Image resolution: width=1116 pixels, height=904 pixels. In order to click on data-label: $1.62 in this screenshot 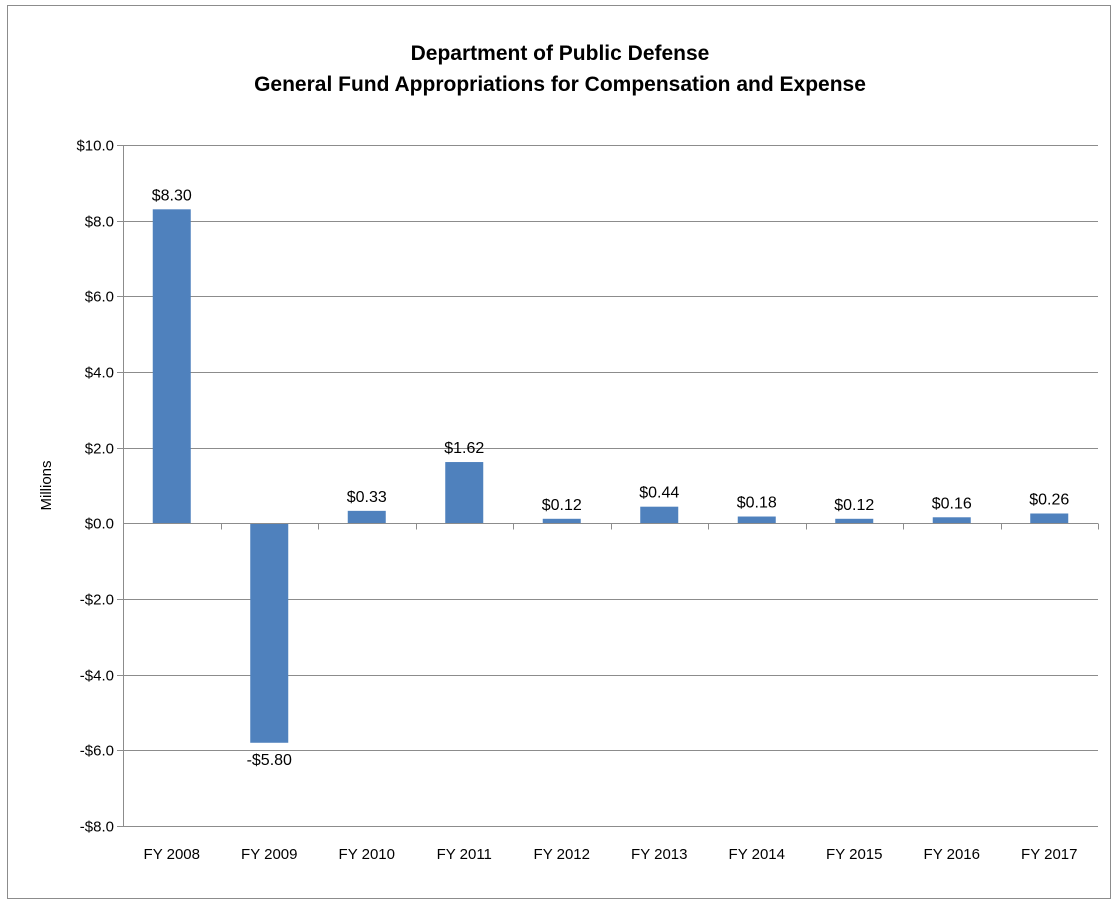, I will do `click(464, 448)`.